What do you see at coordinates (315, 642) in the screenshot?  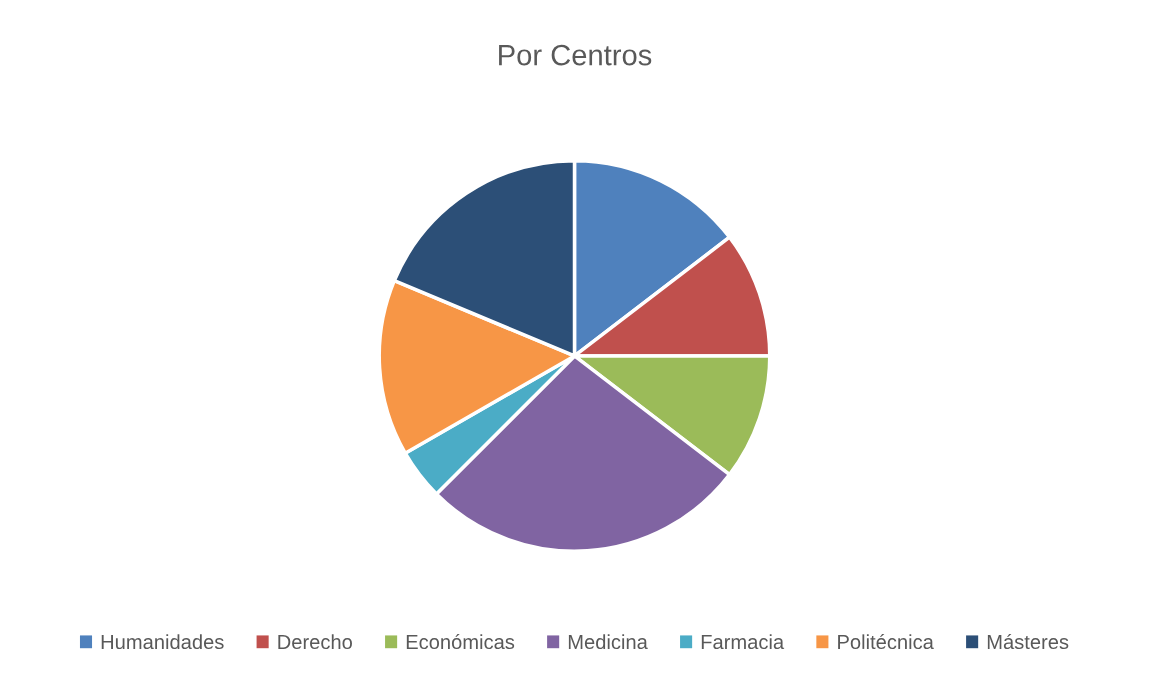 I see `legend-label: Derecho` at bounding box center [315, 642].